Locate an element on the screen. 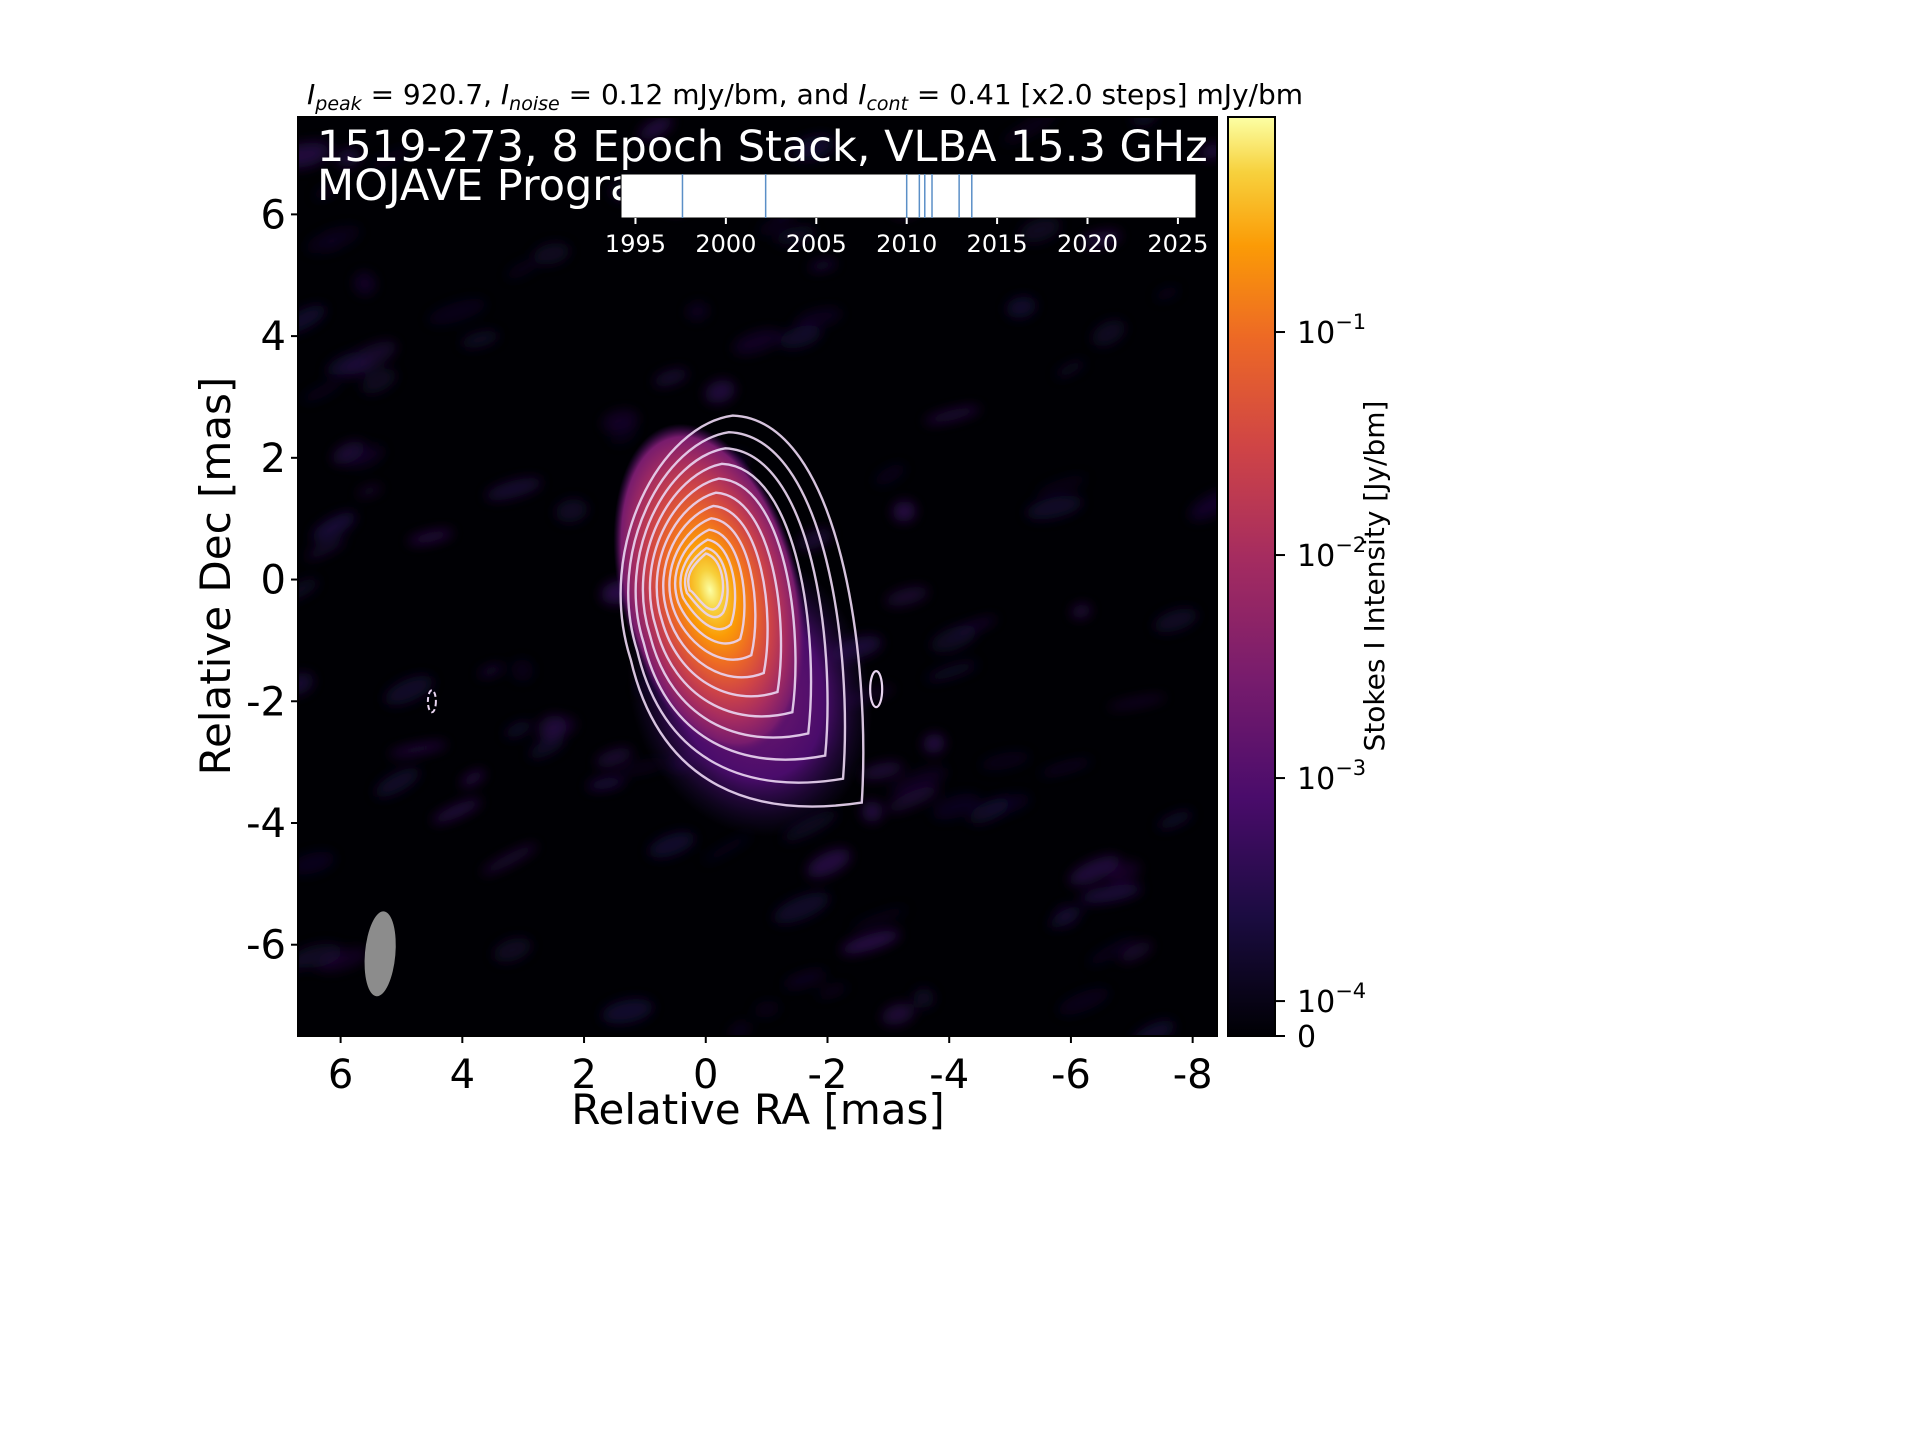  epoch-tick-label: 2000 is located at coordinates (725, 244).